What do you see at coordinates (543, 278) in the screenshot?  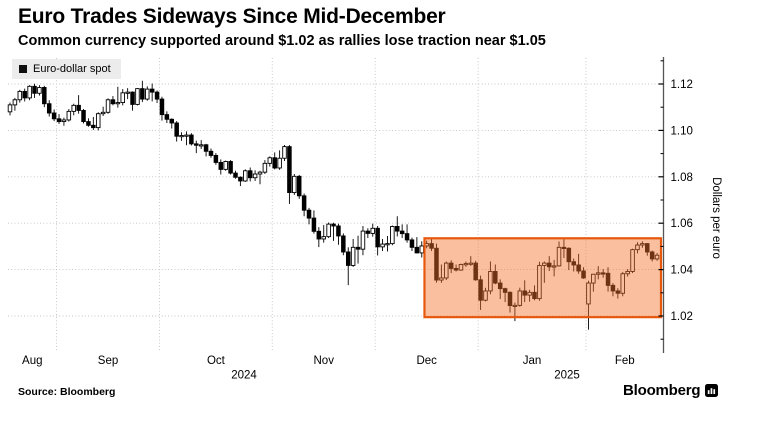 I see `highlight-region` at bounding box center [543, 278].